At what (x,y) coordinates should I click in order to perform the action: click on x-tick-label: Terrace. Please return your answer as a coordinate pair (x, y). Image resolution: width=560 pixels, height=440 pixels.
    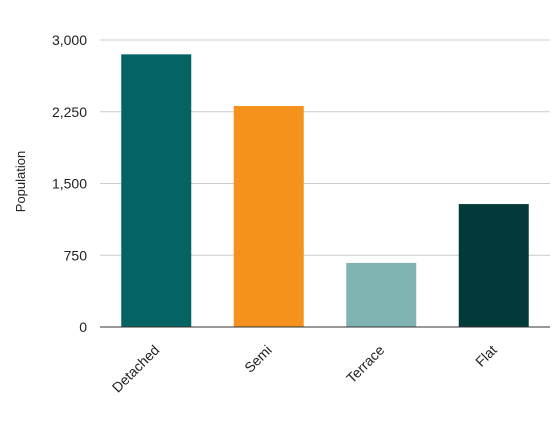
    Looking at the image, I should click on (365, 364).